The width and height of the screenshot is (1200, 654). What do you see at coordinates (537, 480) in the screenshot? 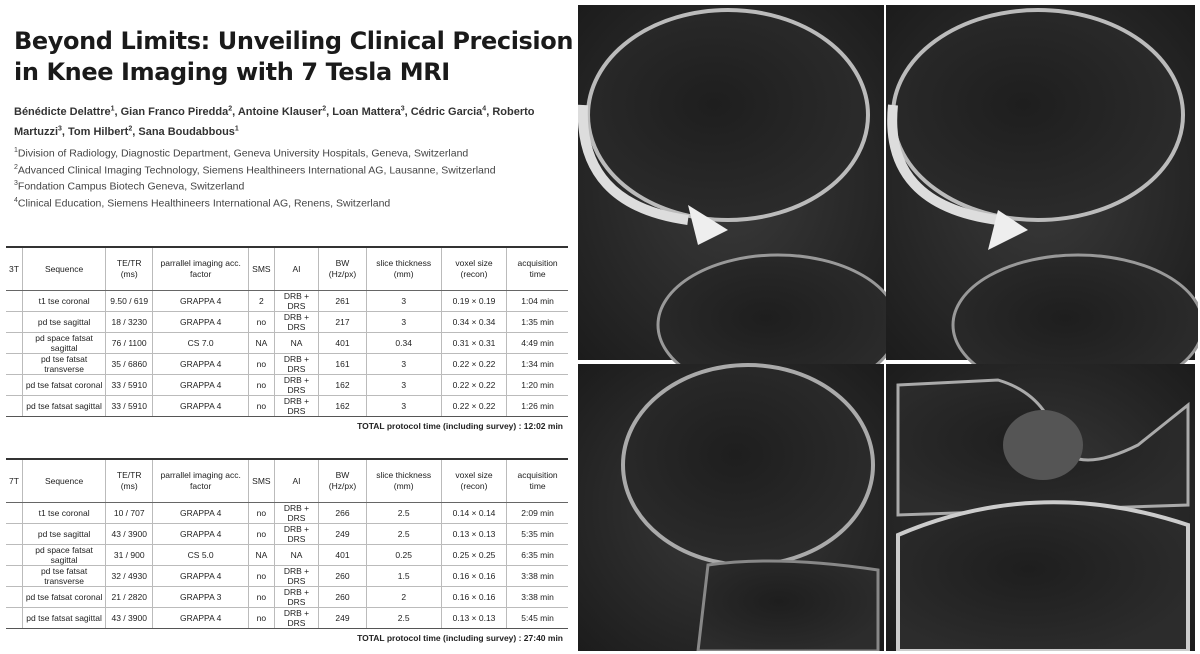
I see `header-cell: acquisition time` at bounding box center [537, 480].